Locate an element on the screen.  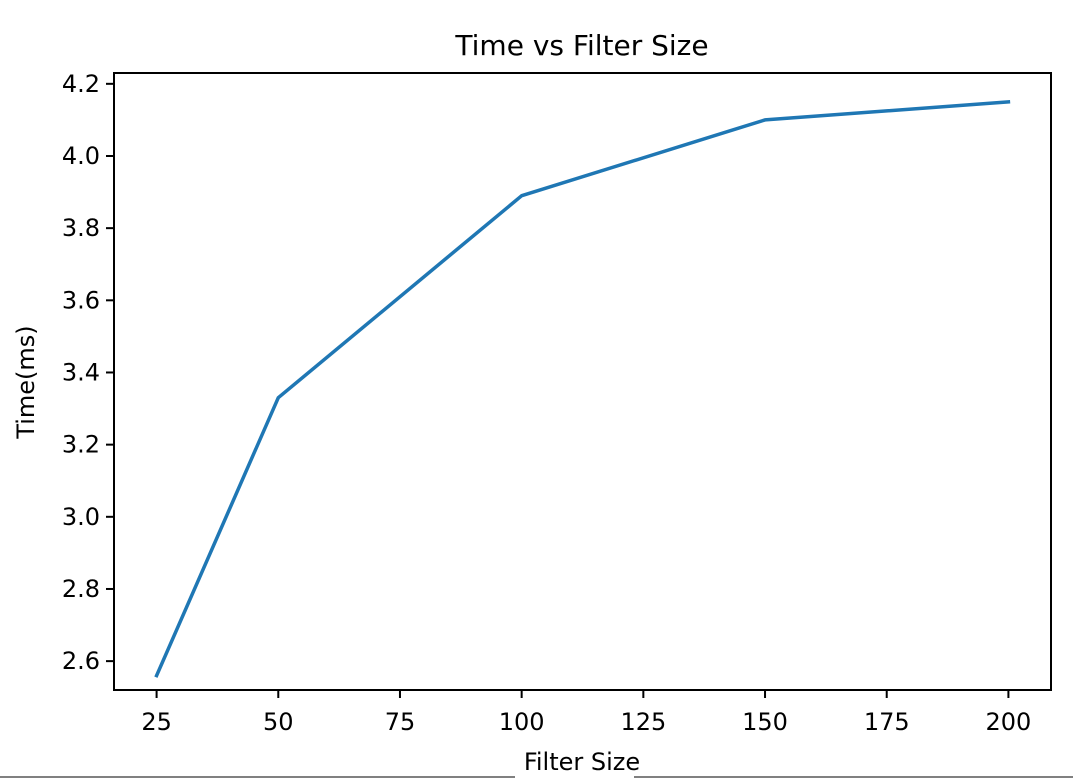
bottom-divider-left is located at coordinates (257, 777).